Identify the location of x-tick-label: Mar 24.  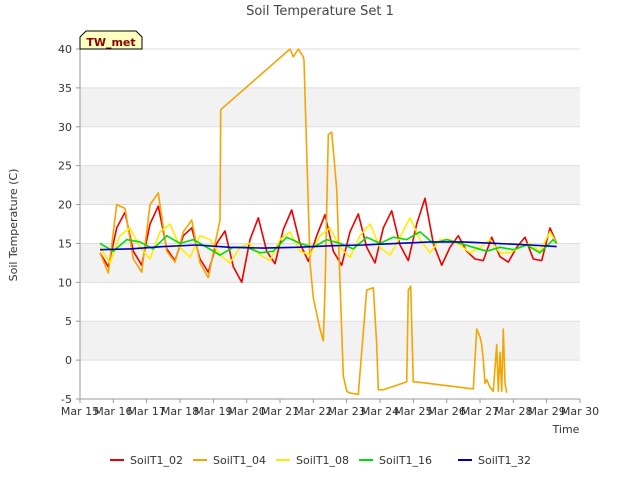
(380, 411).